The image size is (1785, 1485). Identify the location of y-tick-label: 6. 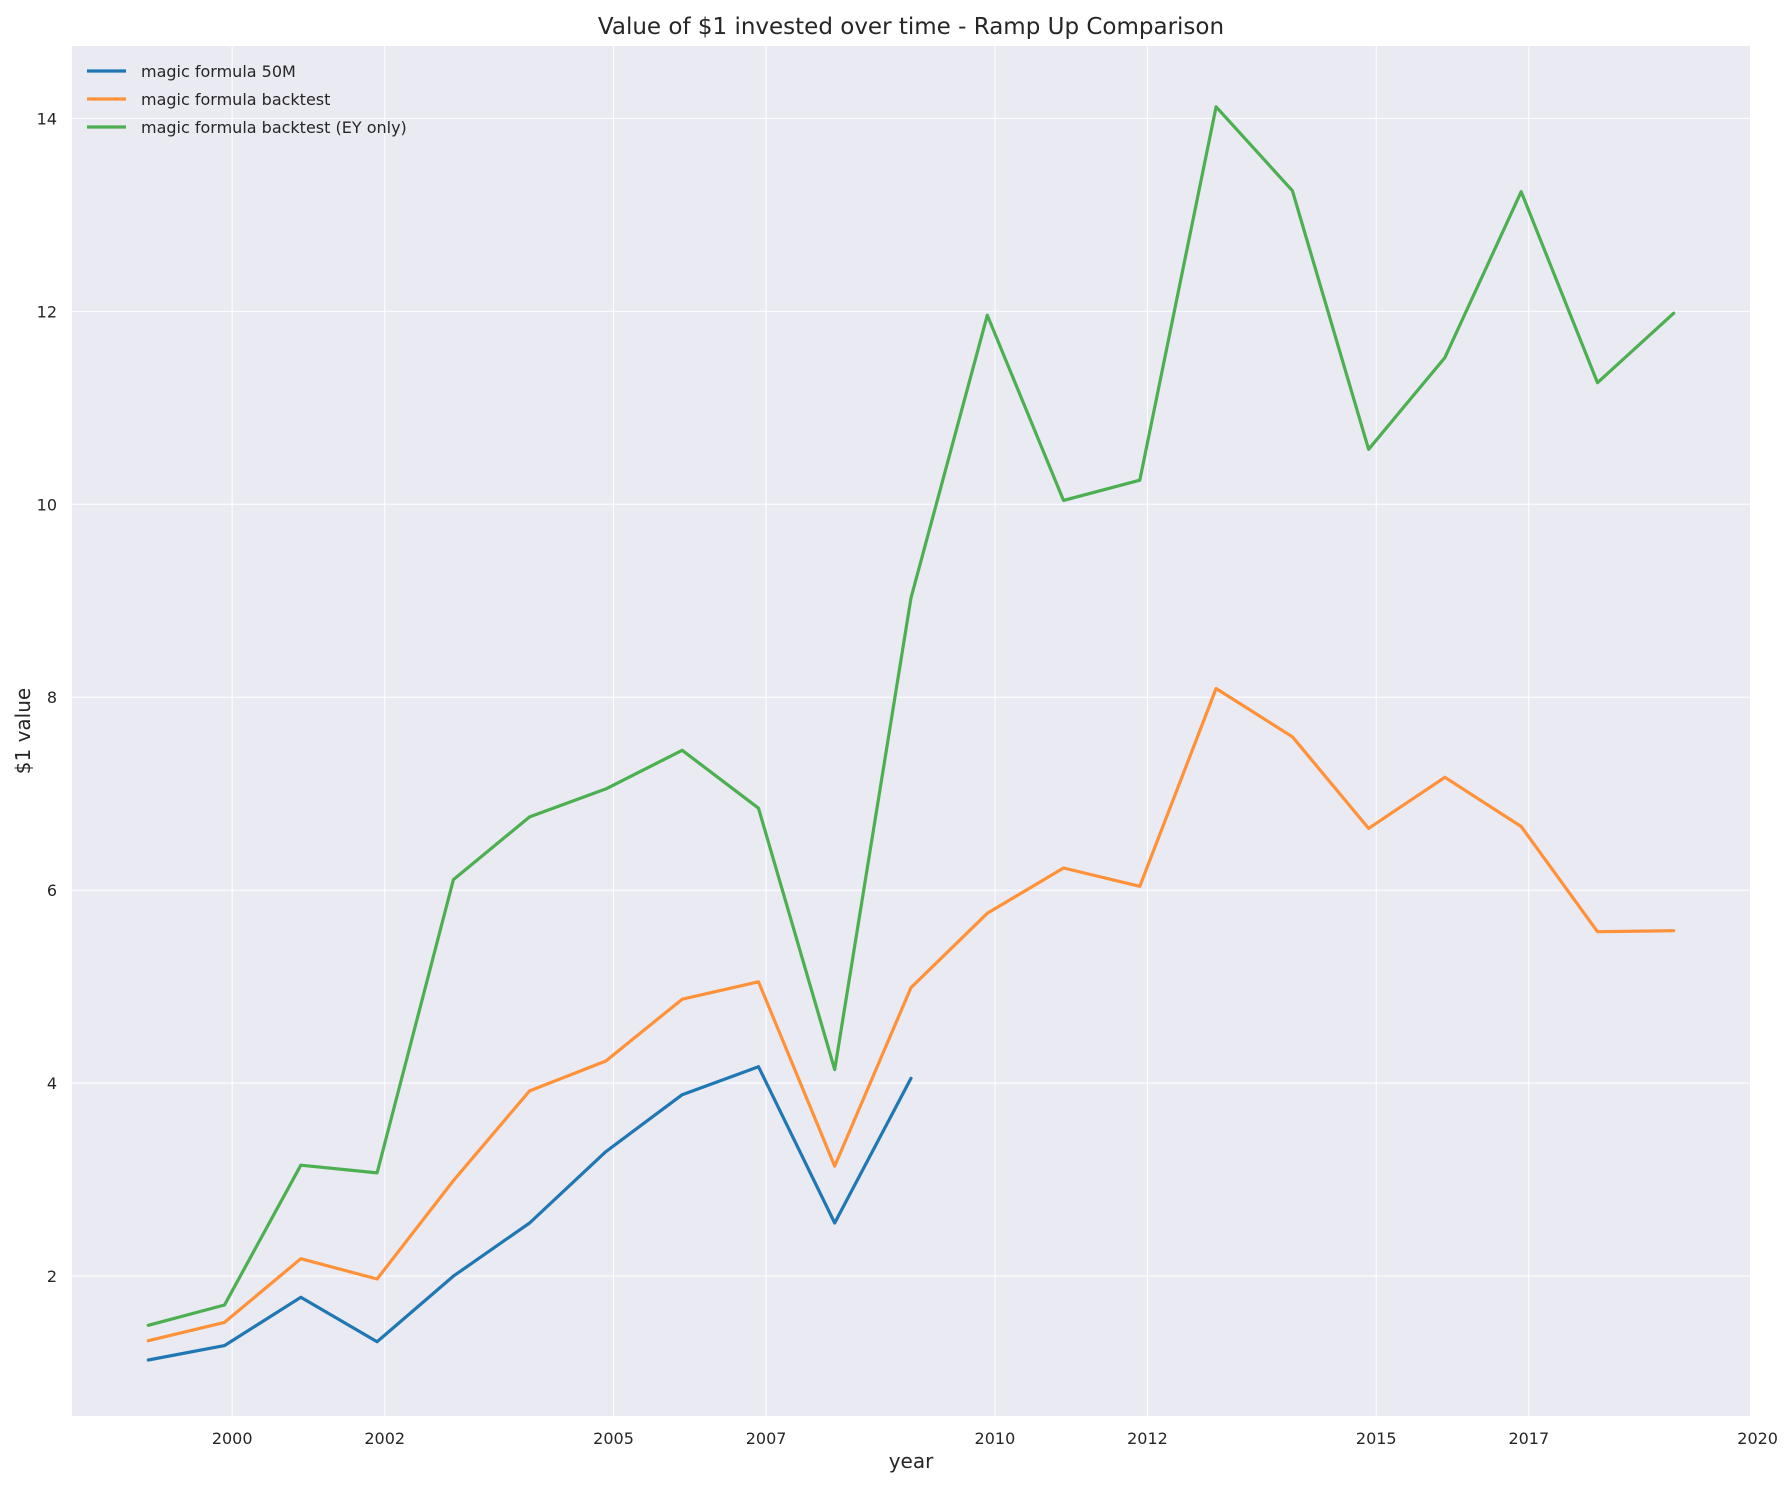
(52, 890).